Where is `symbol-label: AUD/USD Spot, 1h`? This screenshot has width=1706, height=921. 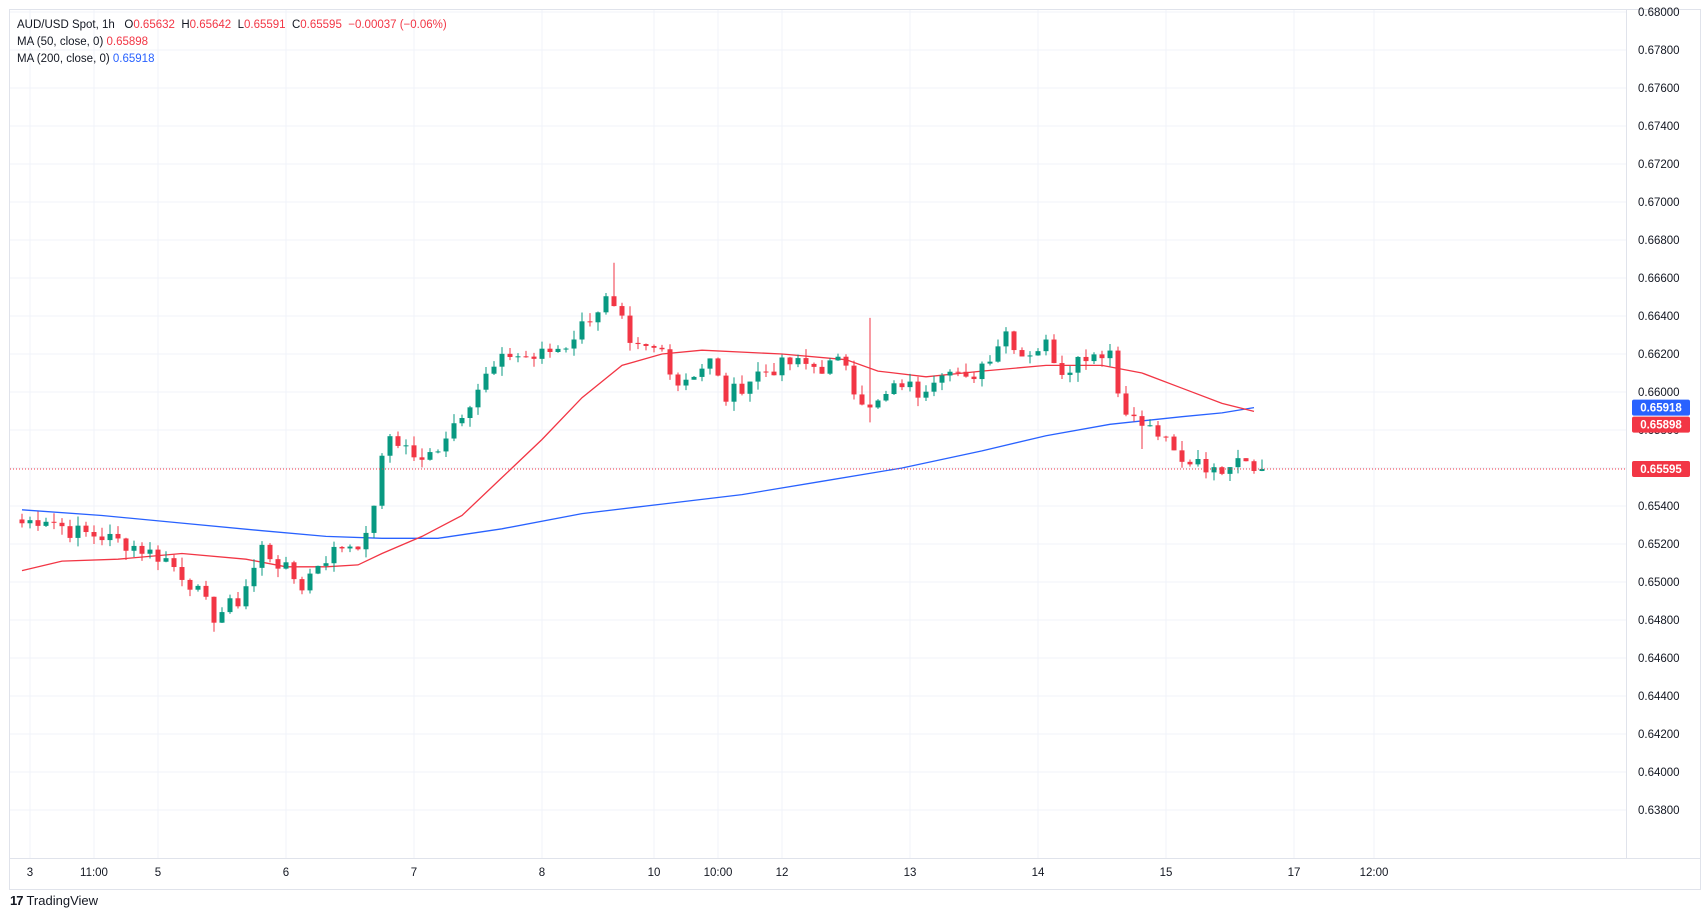
symbol-label: AUD/USD Spot, 1h is located at coordinates (66, 25).